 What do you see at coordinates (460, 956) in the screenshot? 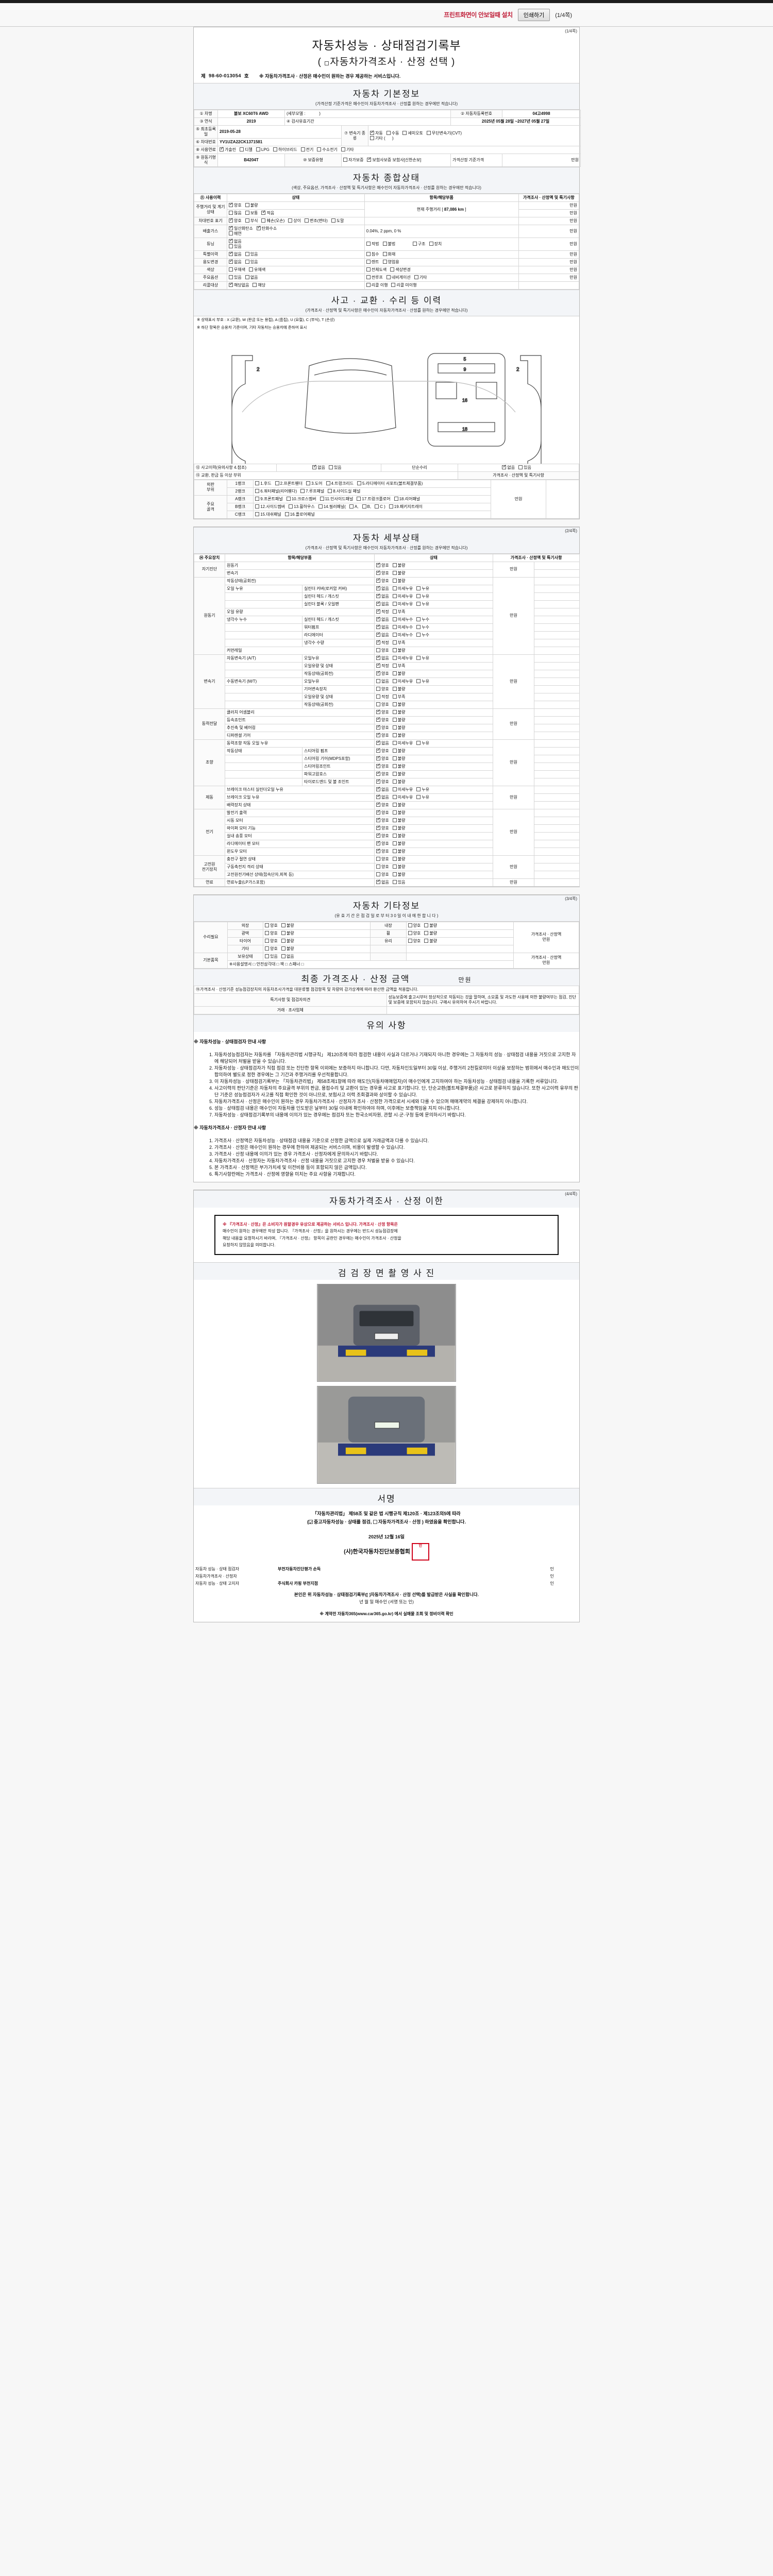
I see `other-row-roptions` at bounding box center [460, 956].